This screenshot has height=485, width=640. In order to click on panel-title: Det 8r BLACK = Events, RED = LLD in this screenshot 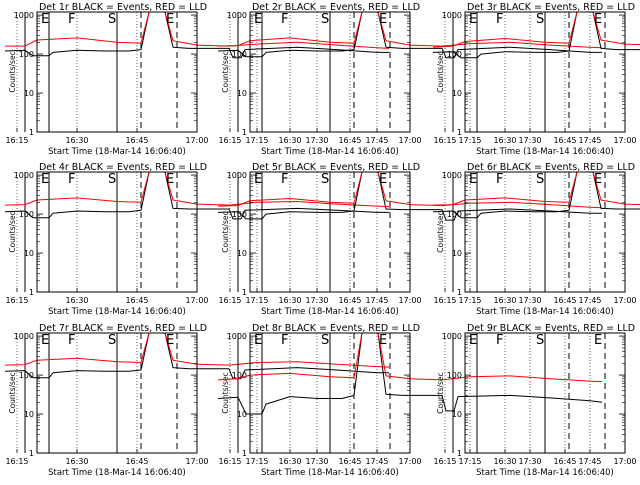, I will do `click(336, 328)`.